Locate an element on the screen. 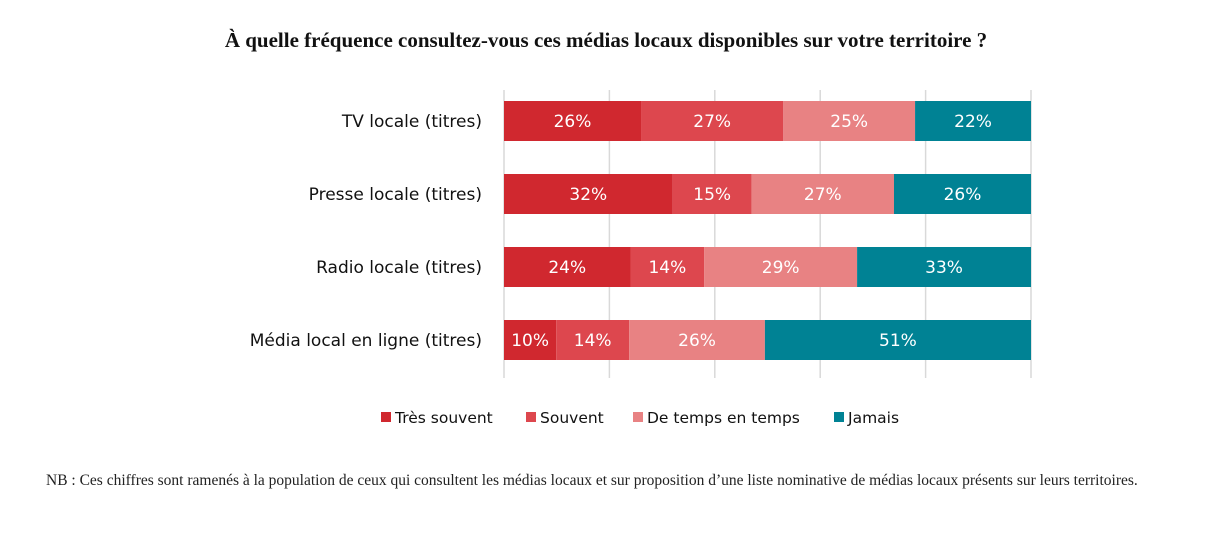  category-label: Radio locale (titres) is located at coordinates (399, 268).